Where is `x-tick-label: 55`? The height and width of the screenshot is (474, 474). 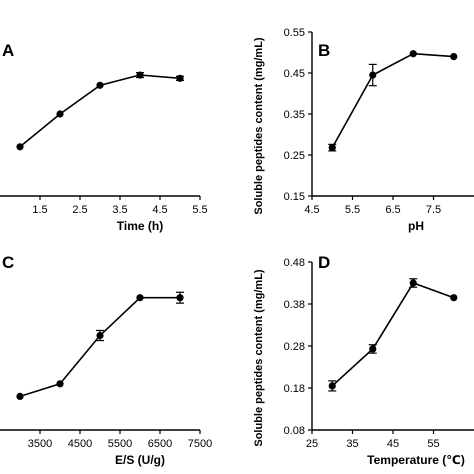 x-tick-label: 55 is located at coordinates (433, 444).